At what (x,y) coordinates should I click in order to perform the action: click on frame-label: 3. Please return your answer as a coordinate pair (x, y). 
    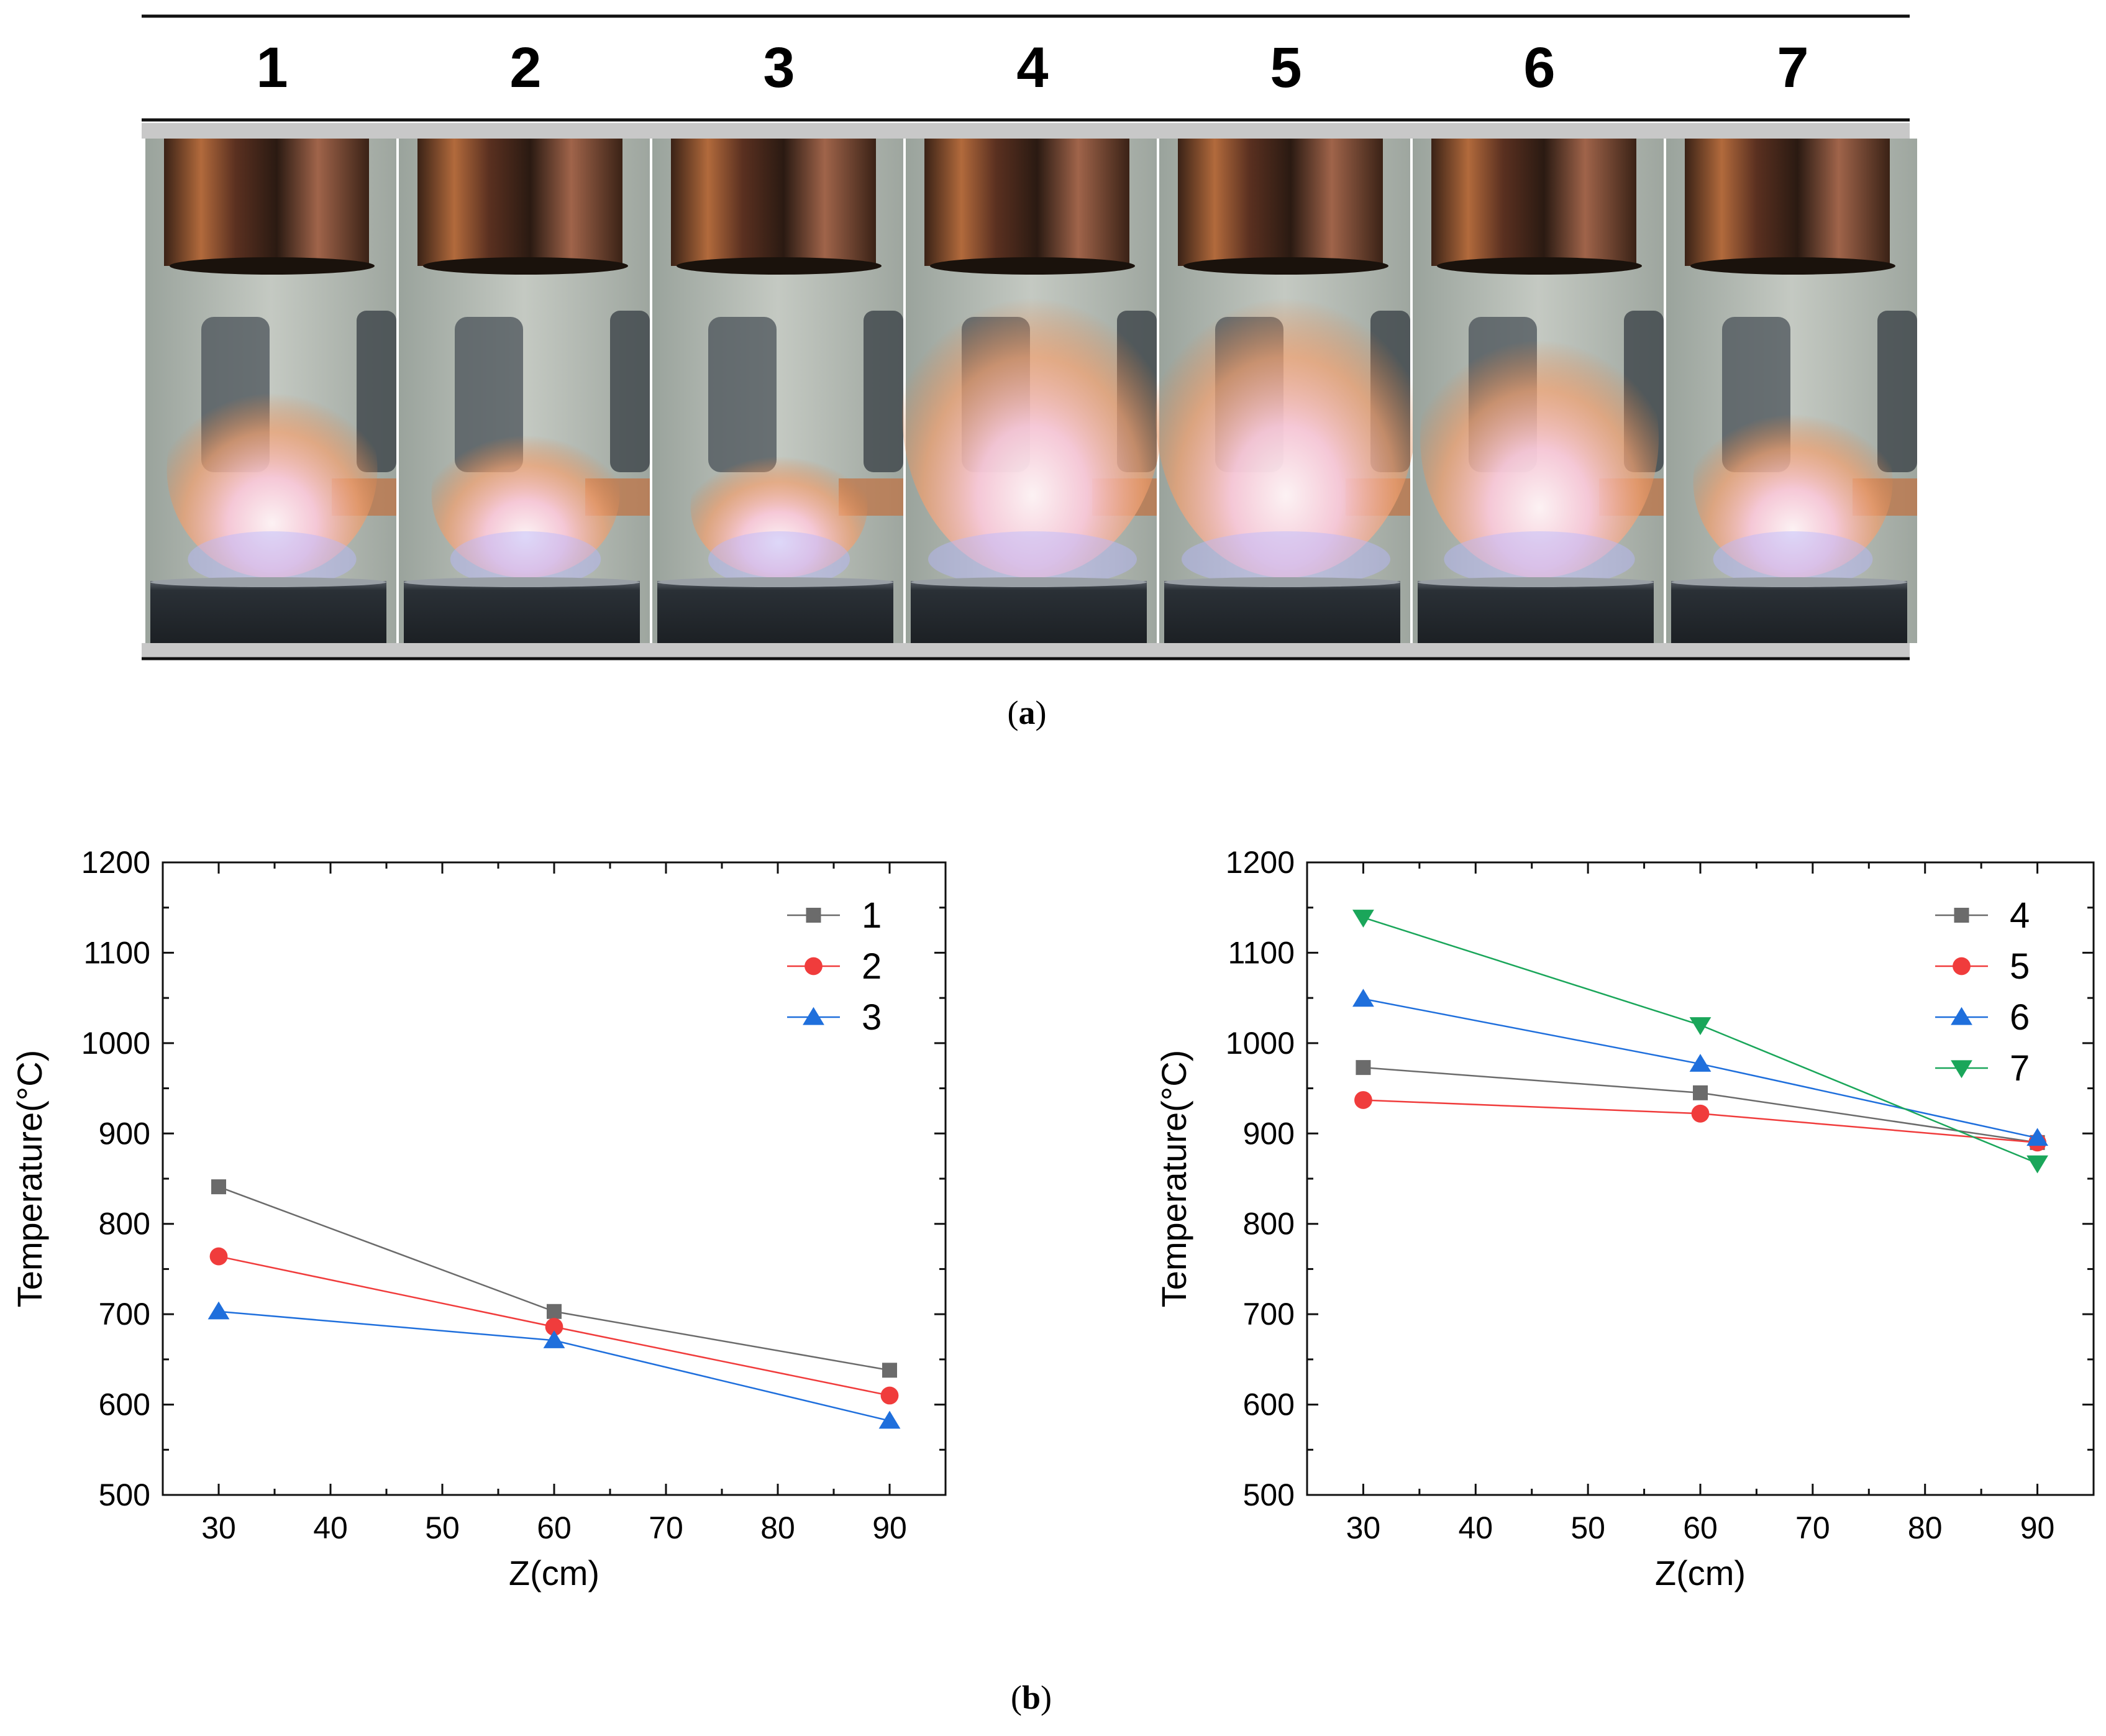
    Looking at the image, I should click on (779, 67).